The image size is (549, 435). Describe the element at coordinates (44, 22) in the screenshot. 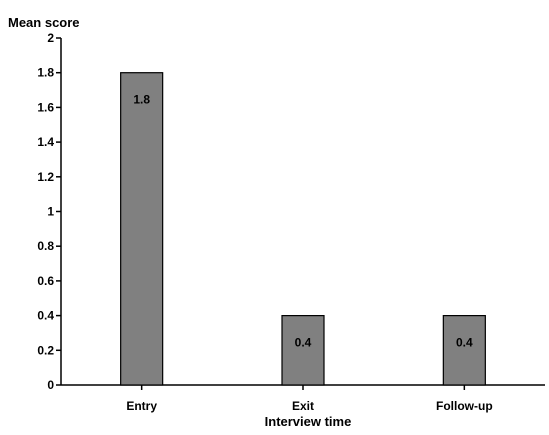

I see `y-axis-title: Mean score` at that location.